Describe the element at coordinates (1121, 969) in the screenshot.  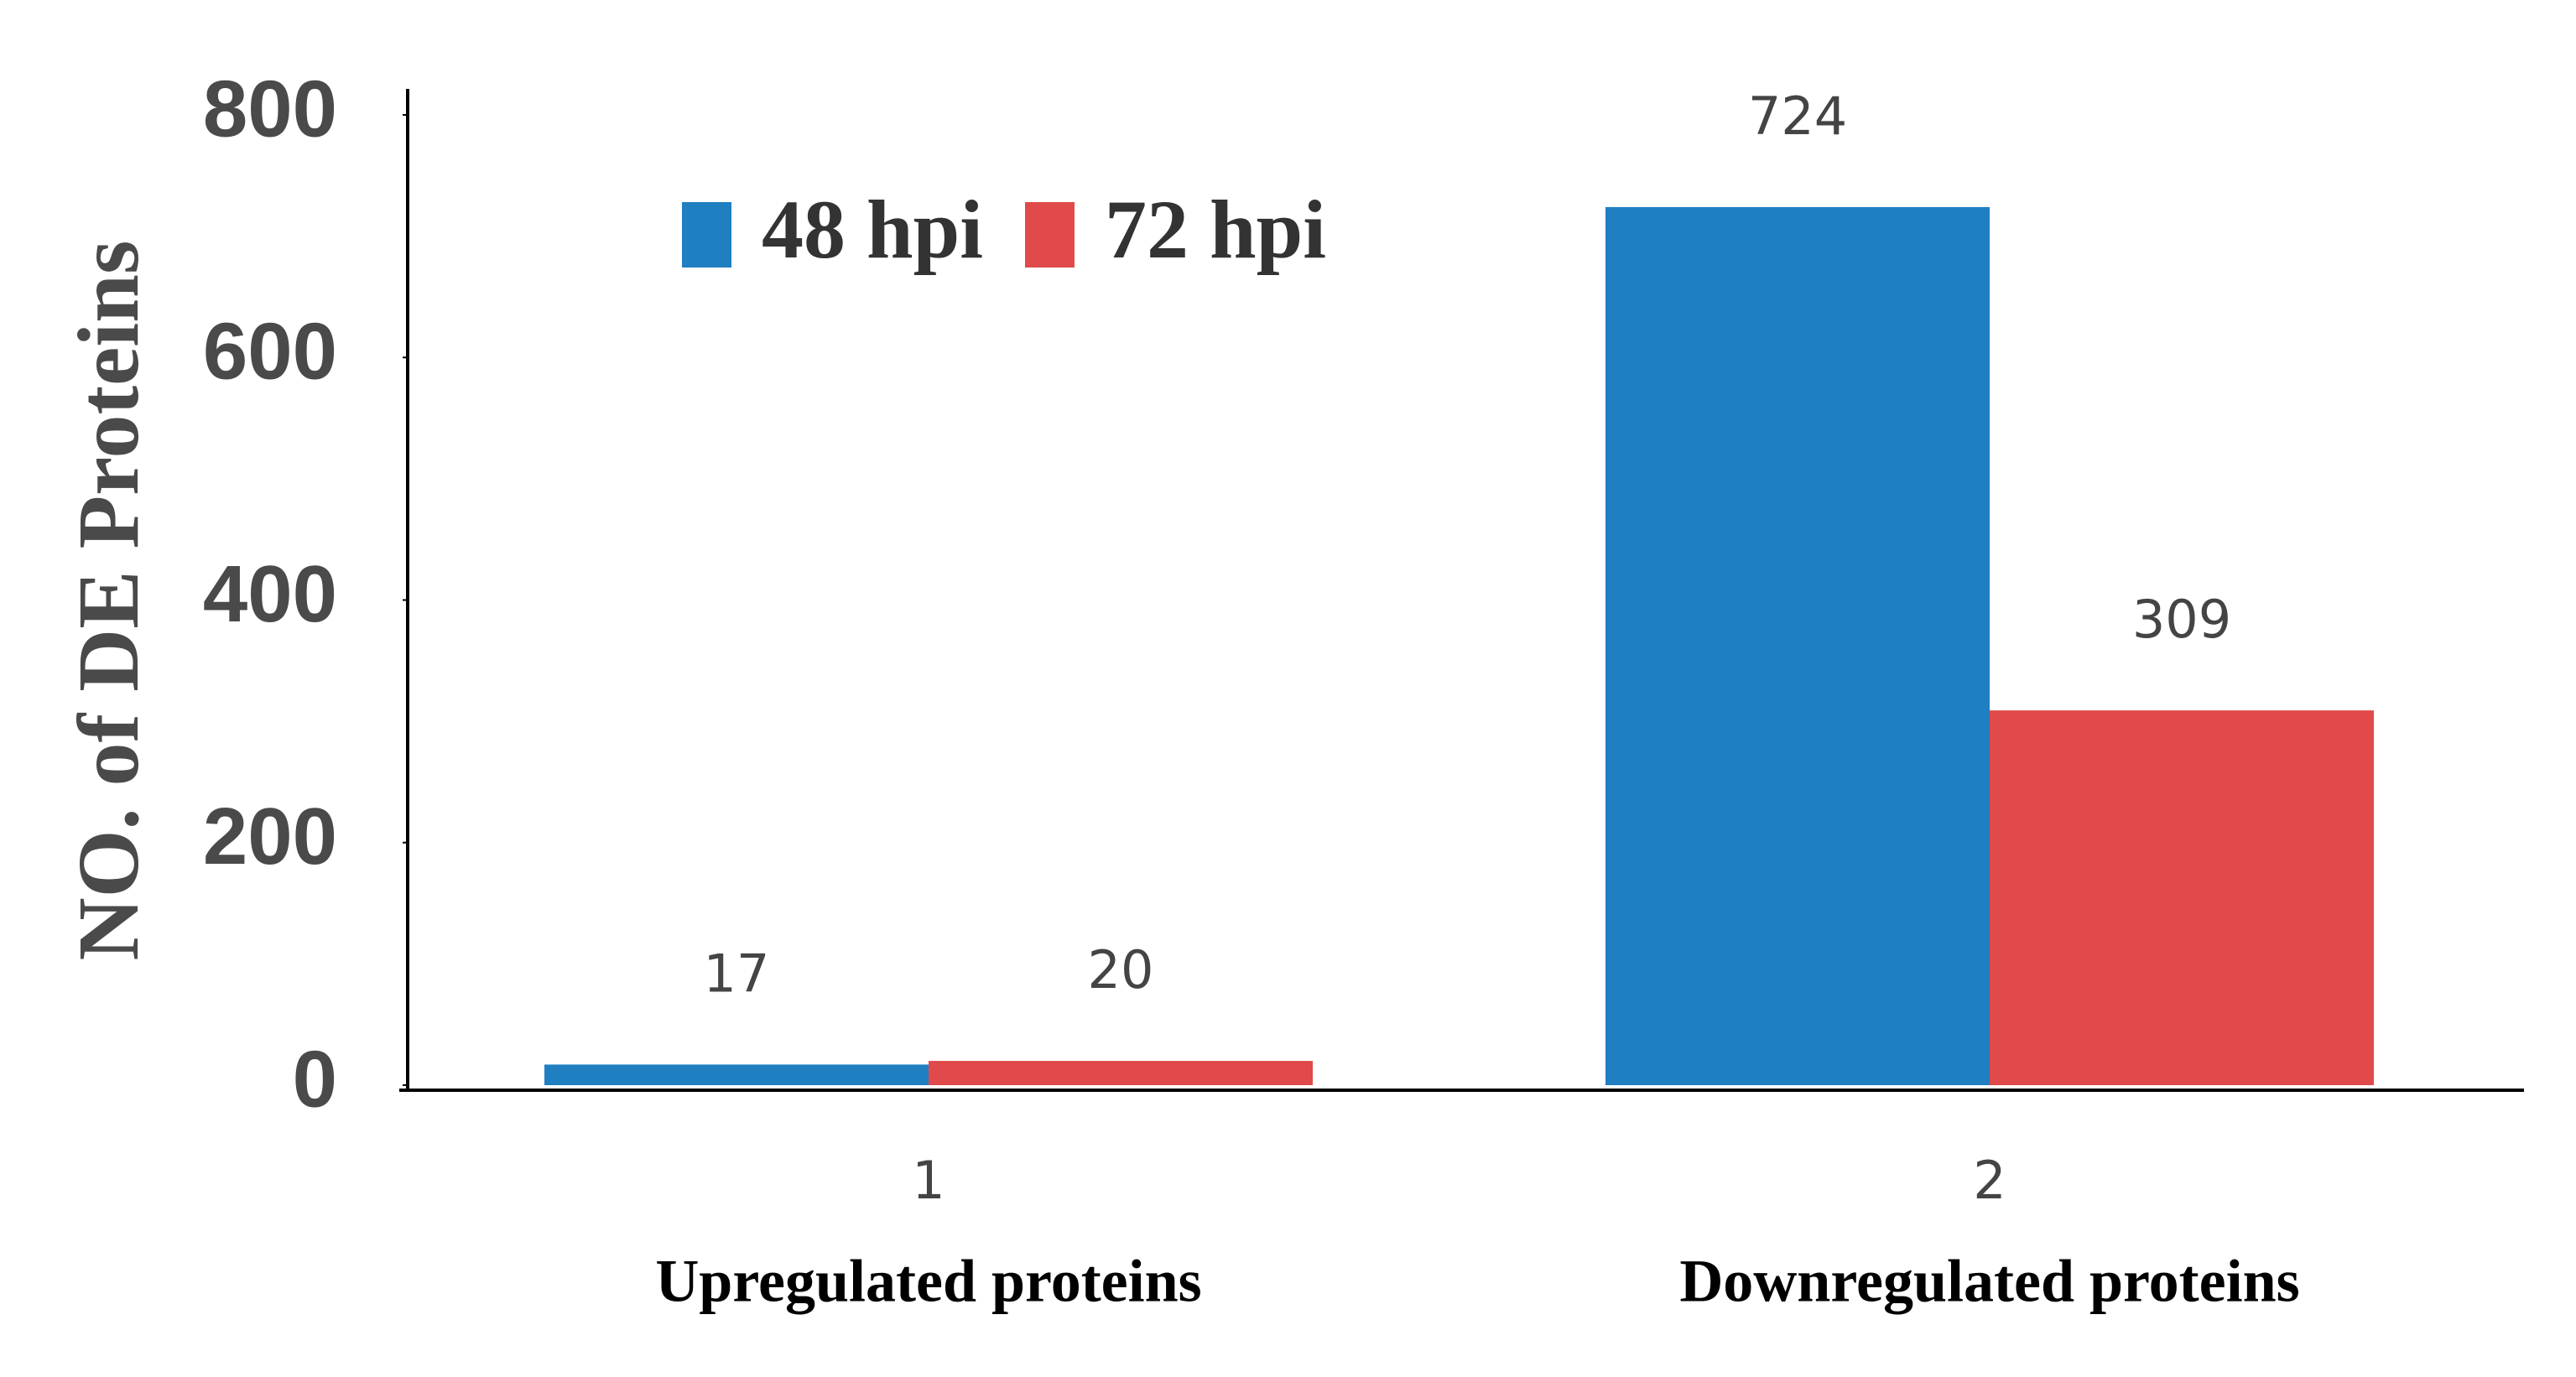
I see `data-label: 20` at that location.